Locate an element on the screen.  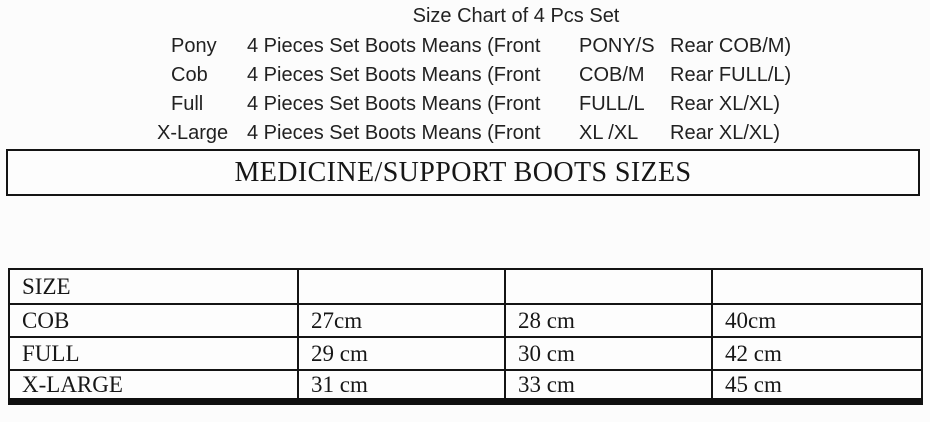
measurement-cell: 33 cm is located at coordinates (608, 386).